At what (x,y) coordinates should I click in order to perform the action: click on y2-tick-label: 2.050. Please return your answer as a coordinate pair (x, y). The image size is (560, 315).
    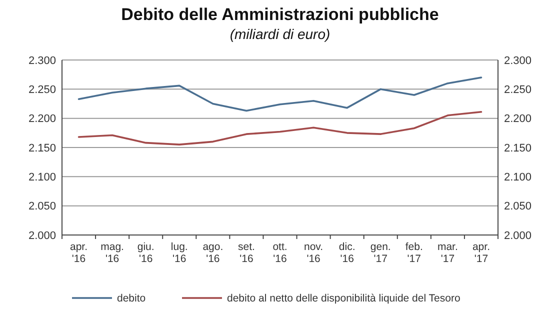
    Looking at the image, I should click on (518, 206).